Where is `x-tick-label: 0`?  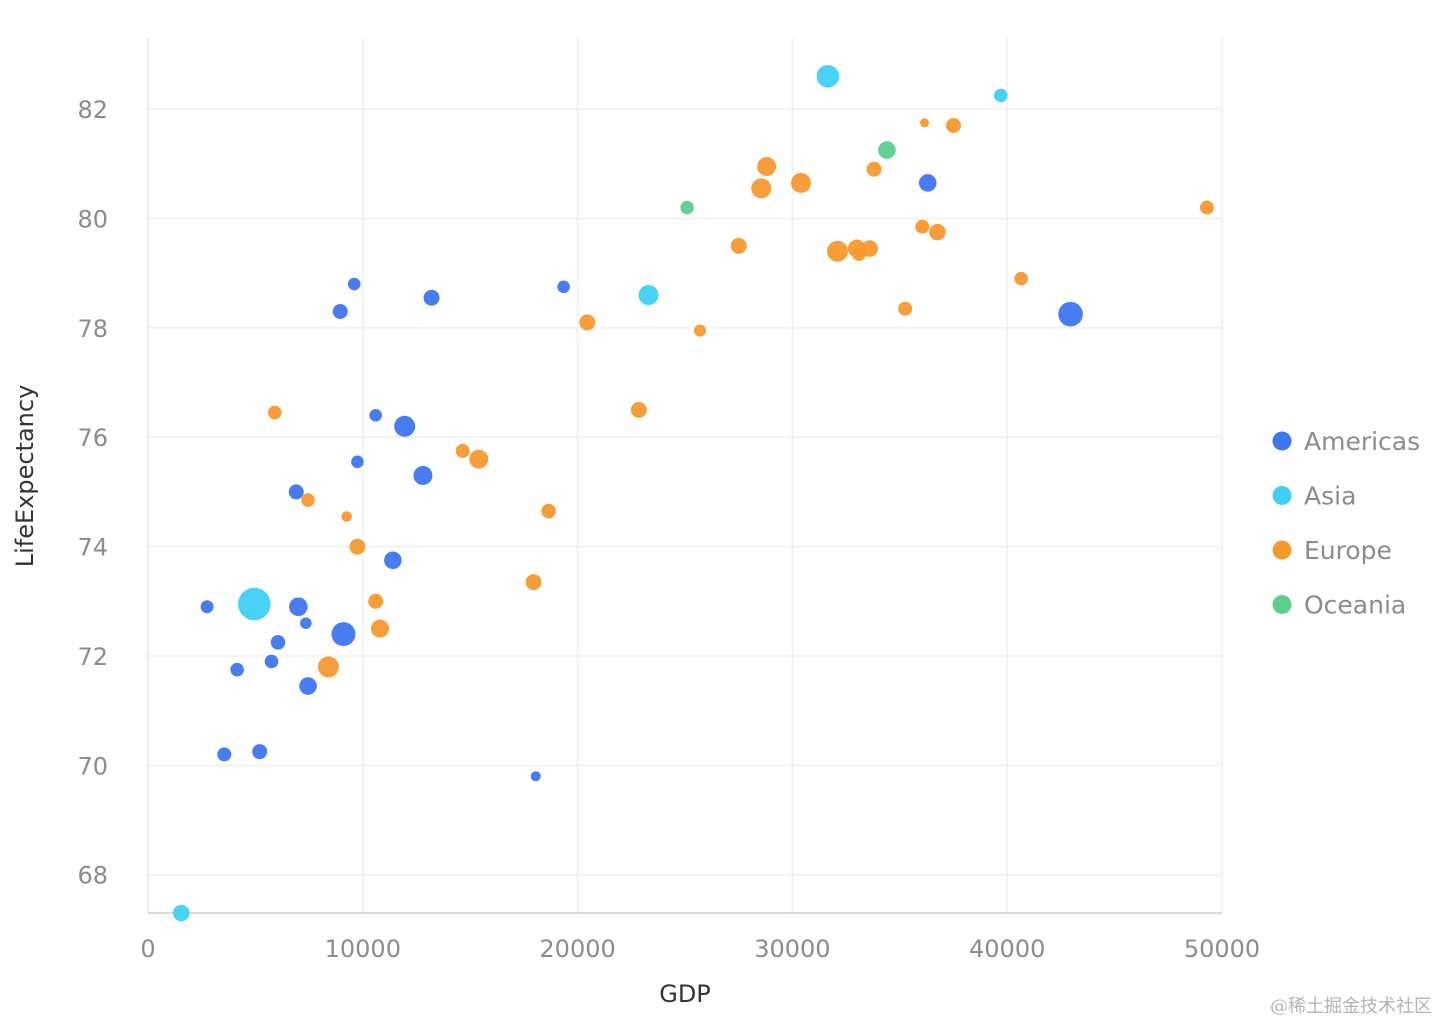
x-tick-label: 0 is located at coordinates (147, 949).